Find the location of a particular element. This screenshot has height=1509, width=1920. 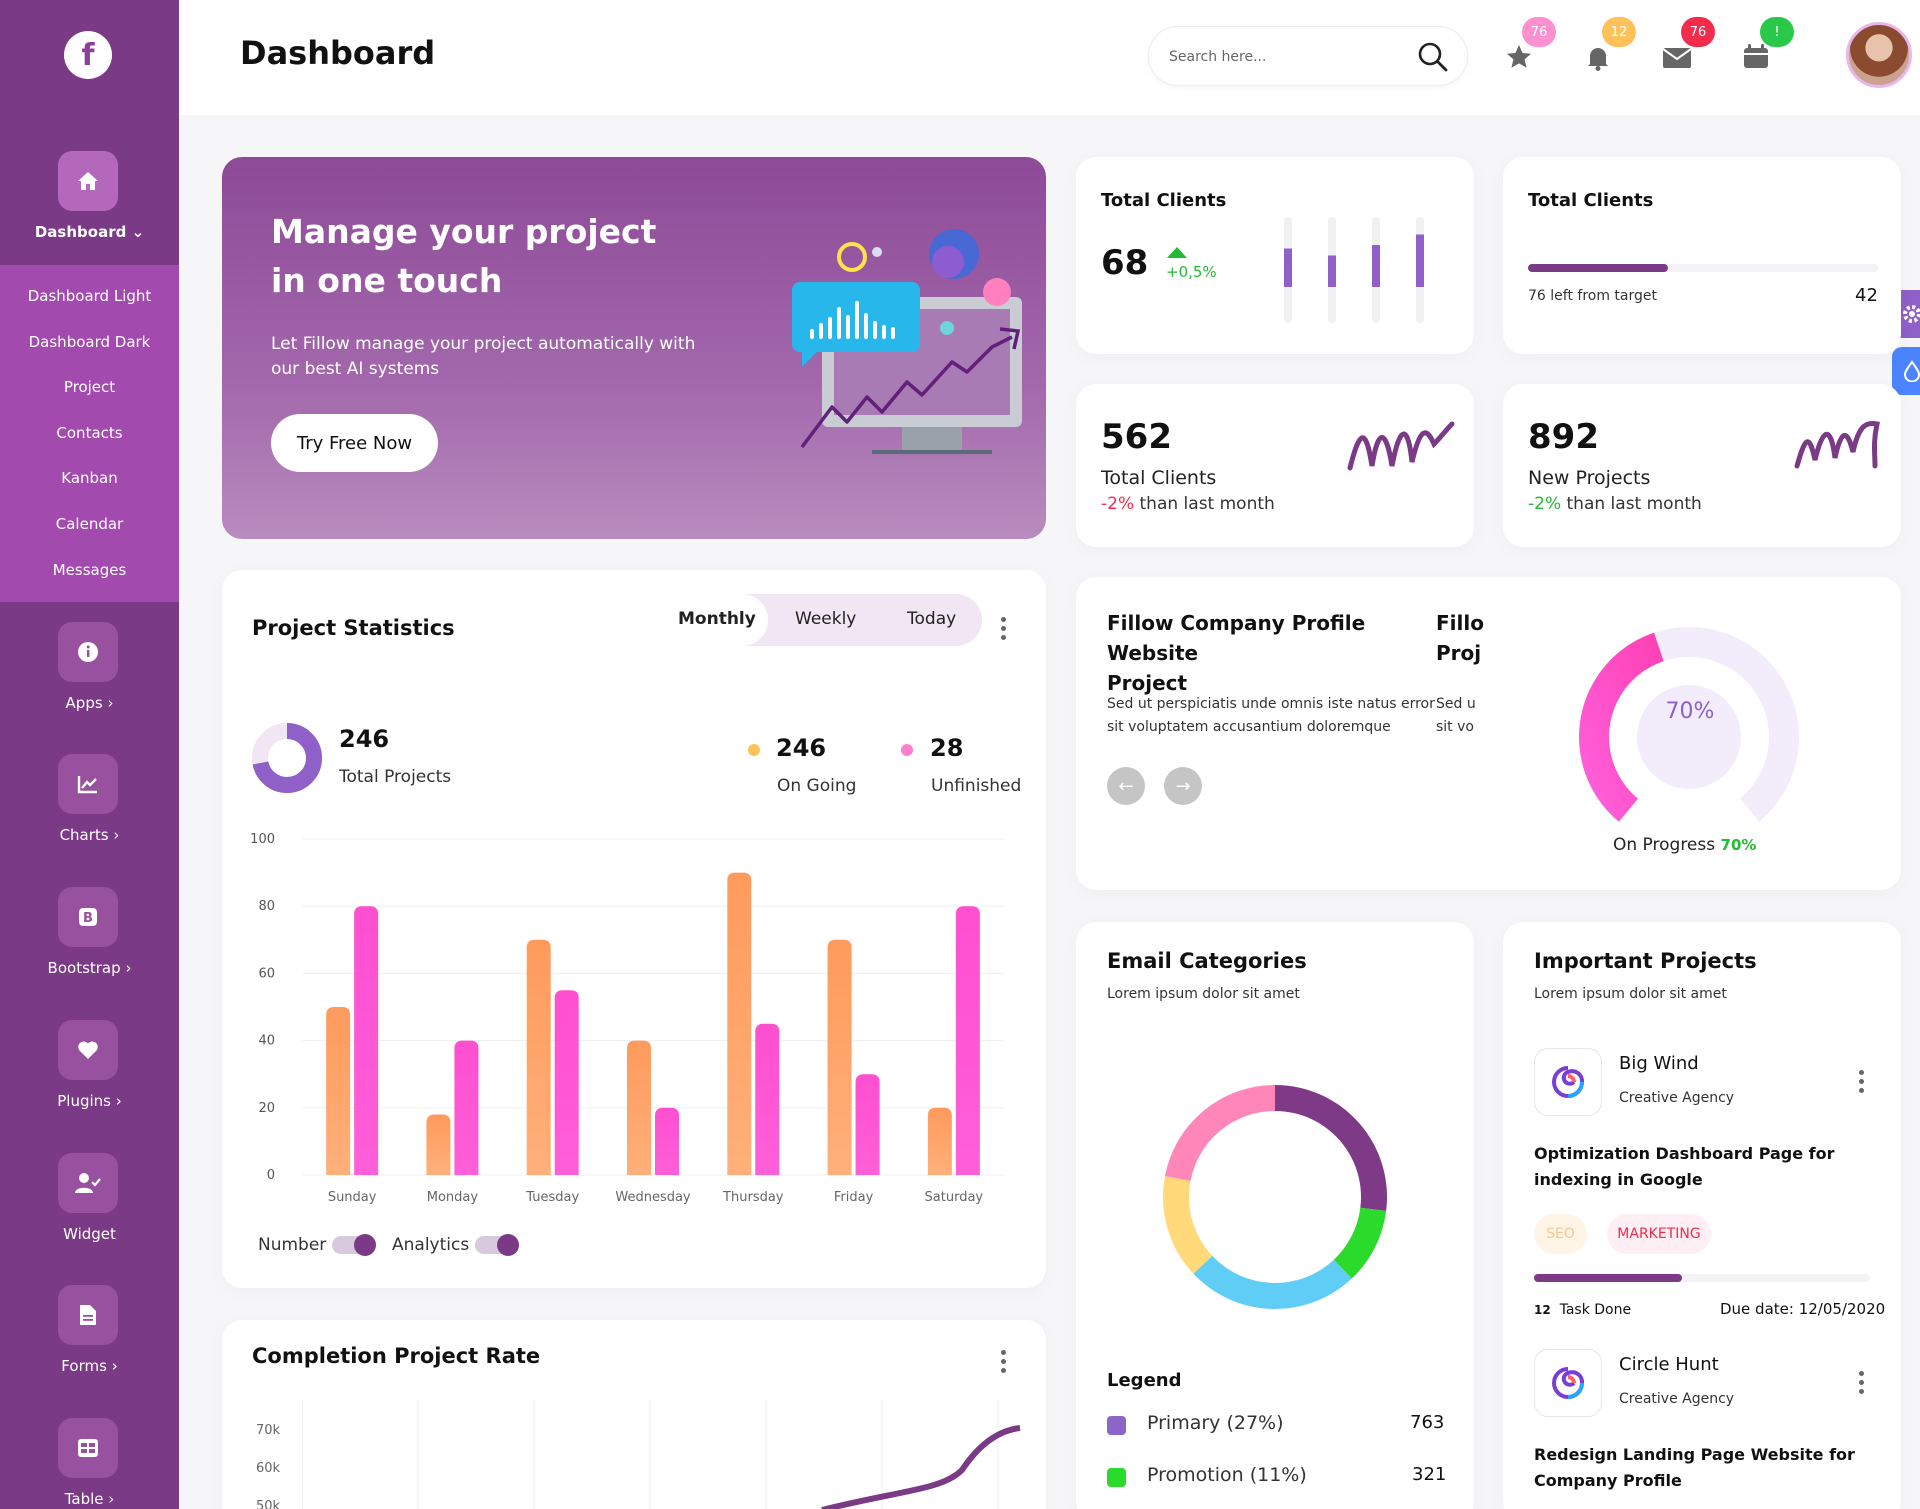

favorites-badge: 76 is located at coordinates (1539, 32).